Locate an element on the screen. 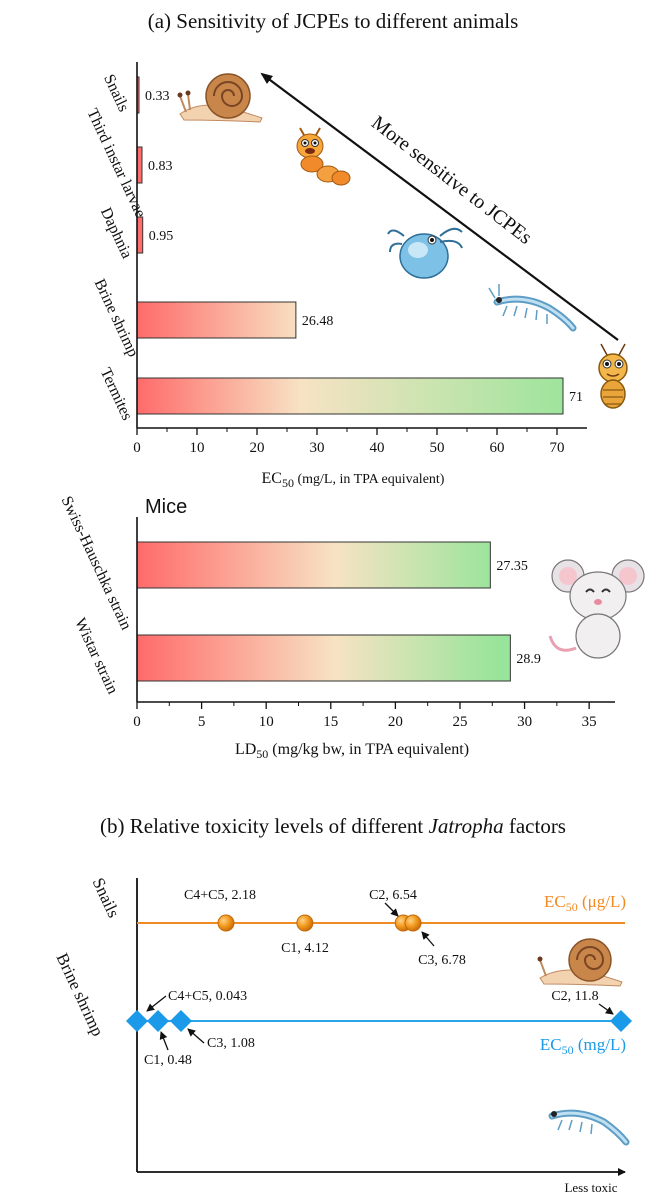  category-label: Wistar strain is located at coordinates (96, 656).